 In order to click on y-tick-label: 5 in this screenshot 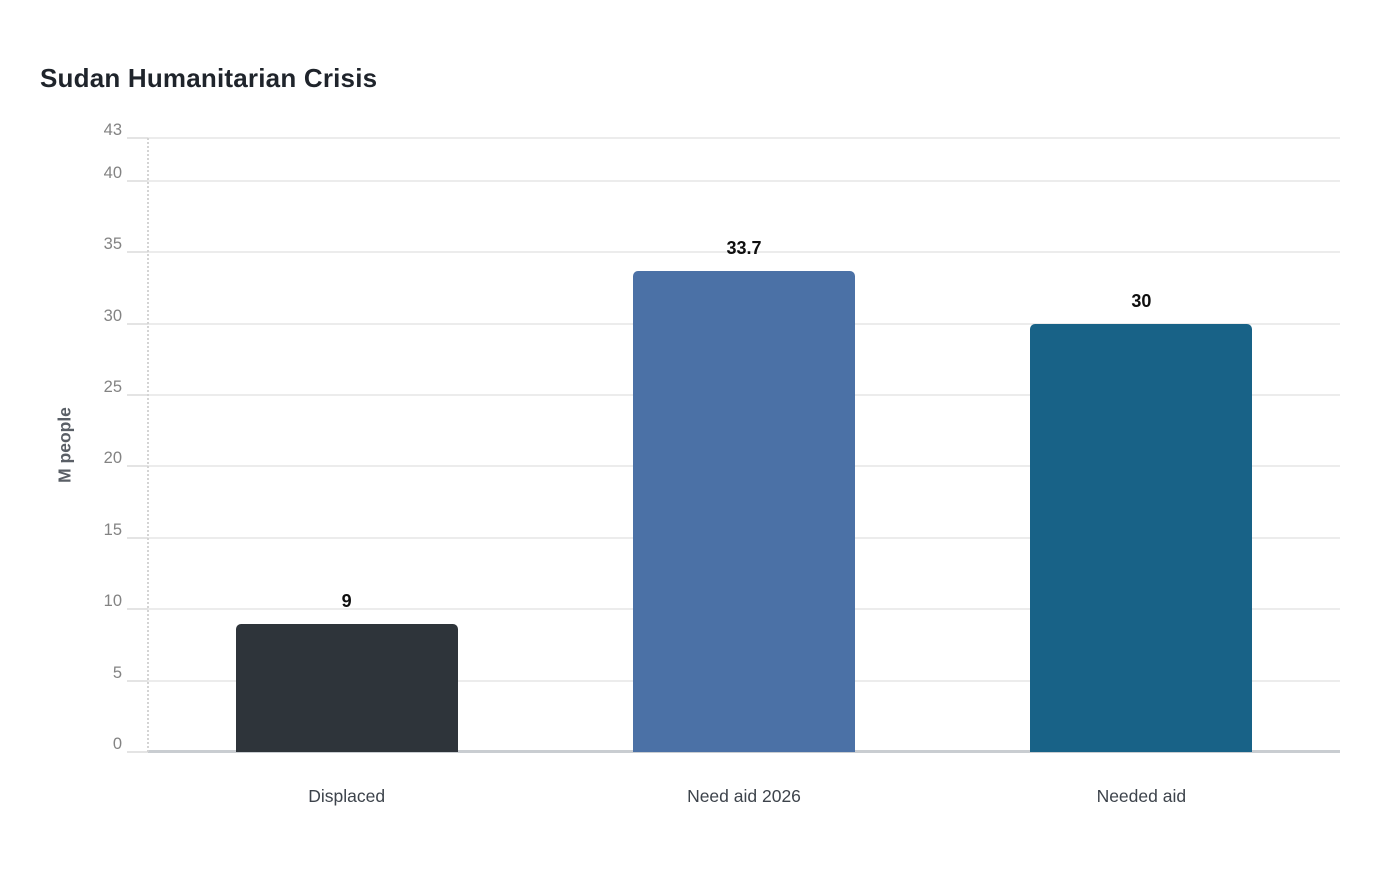, I will do `click(117, 672)`.